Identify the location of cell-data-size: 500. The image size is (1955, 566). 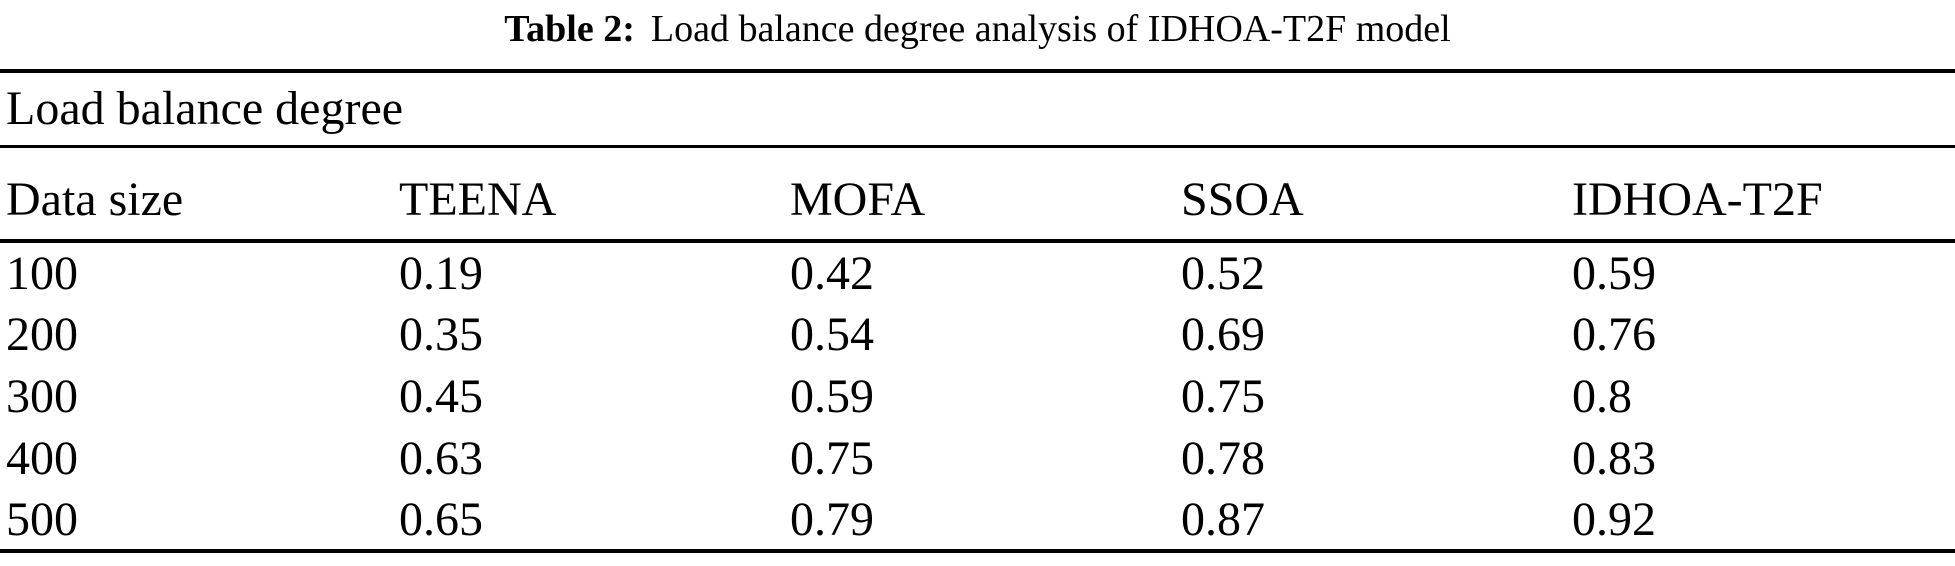
(42, 519).